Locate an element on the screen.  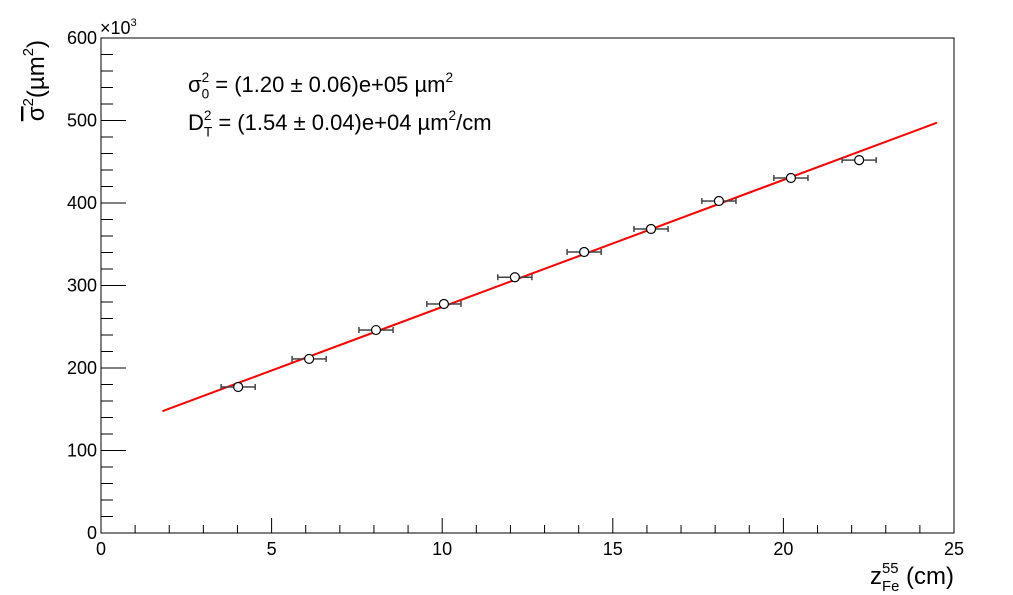
x-tick-label: 5 is located at coordinates (272, 549).